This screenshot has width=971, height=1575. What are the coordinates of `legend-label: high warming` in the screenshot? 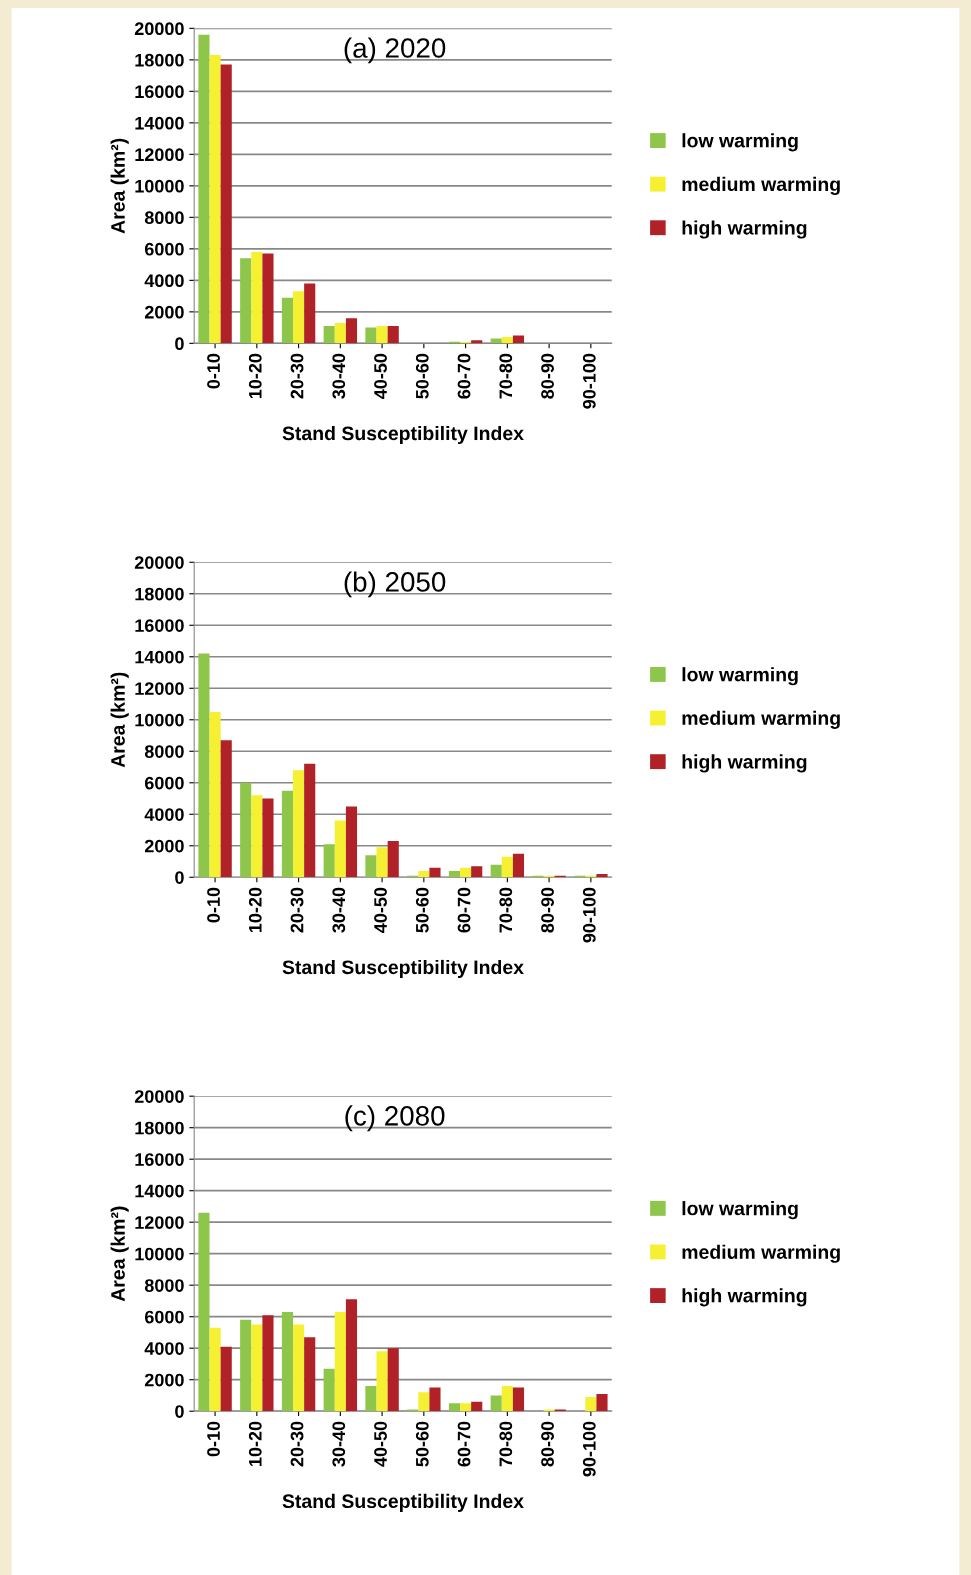 It's located at (744, 763).